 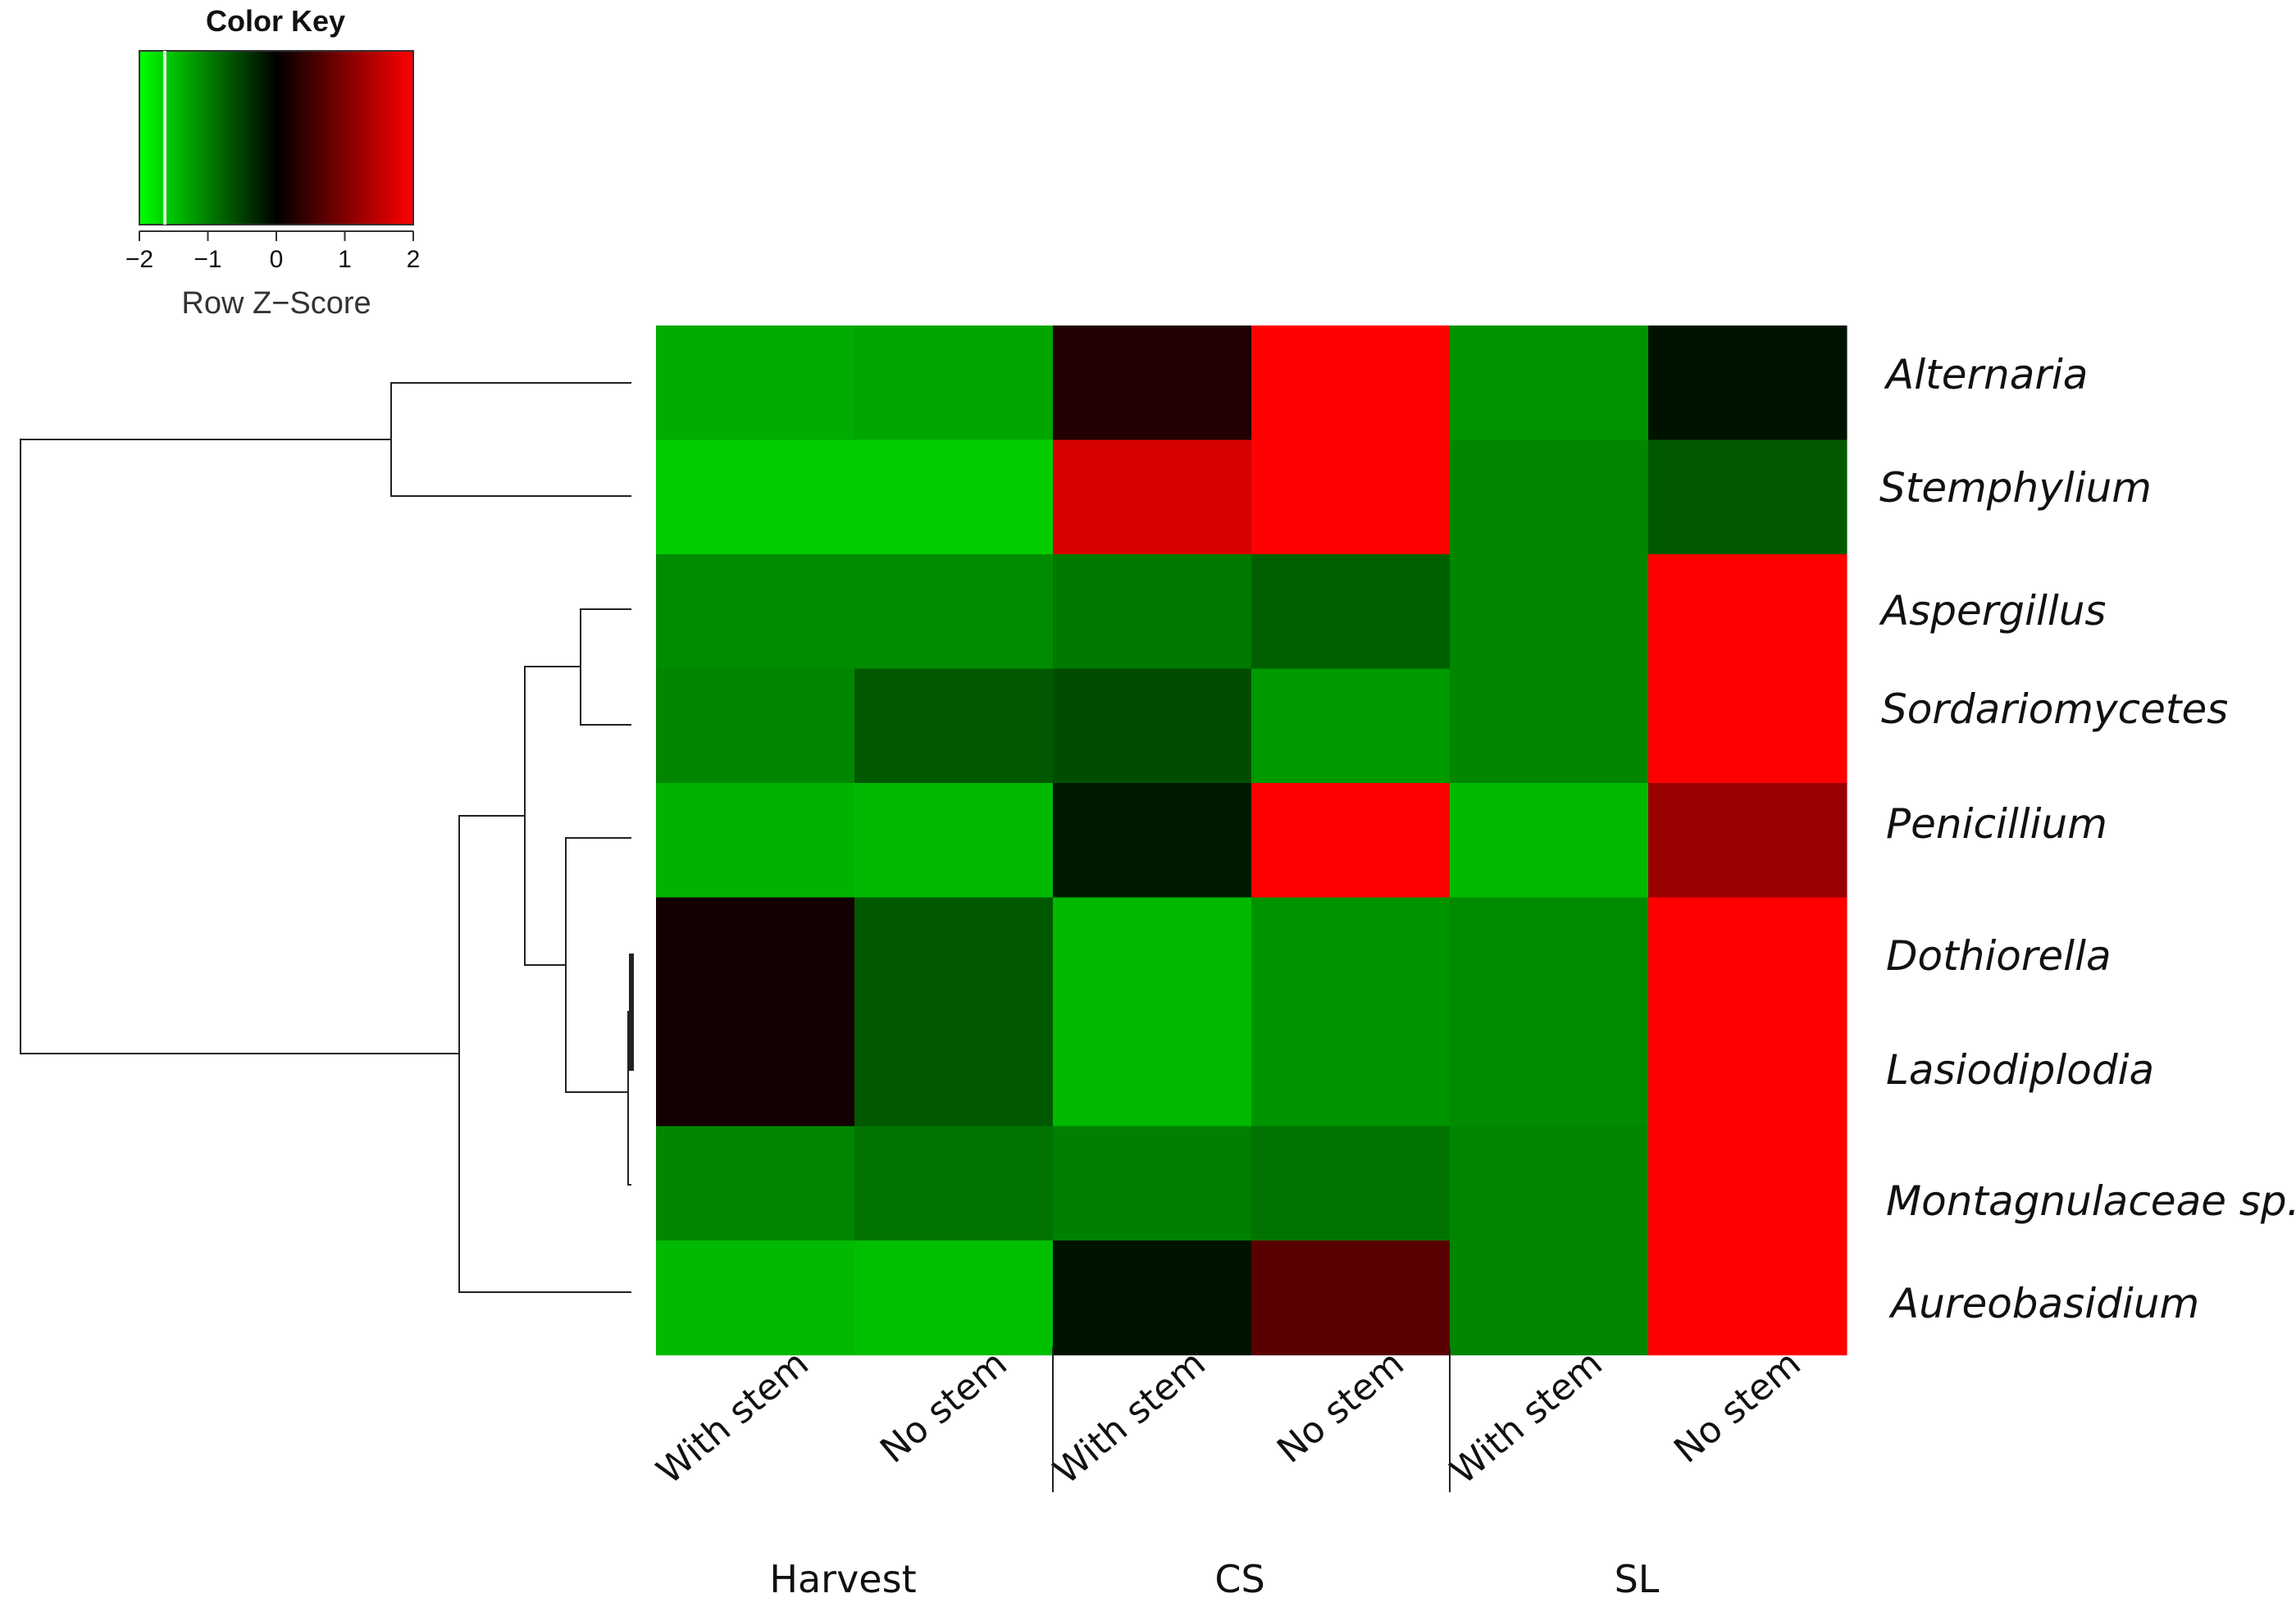 I want to click on color-key: Color Key −2 −1 0 1 2 Row Z−Score, so click(x=272, y=162).